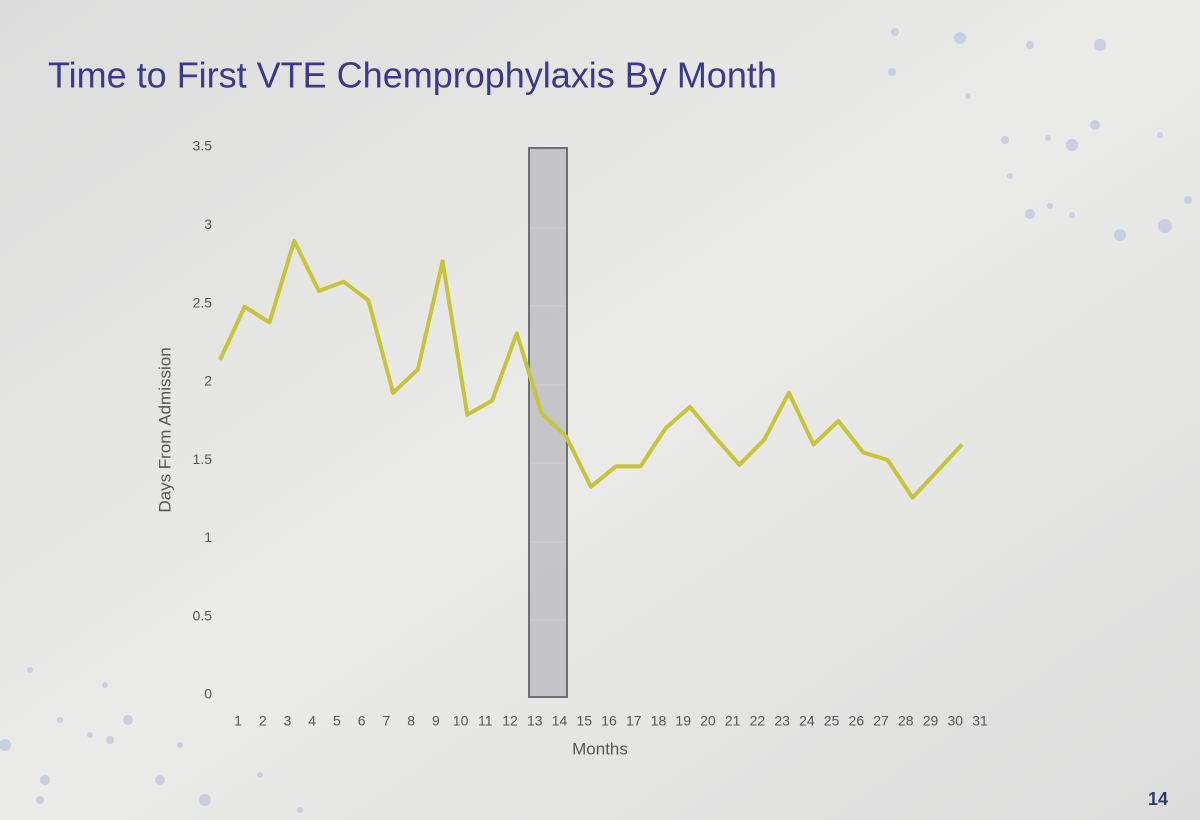 The height and width of the screenshot is (820, 1200). What do you see at coordinates (263, 721) in the screenshot?
I see `x-tick-label: 2` at bounding box center [263, 721].